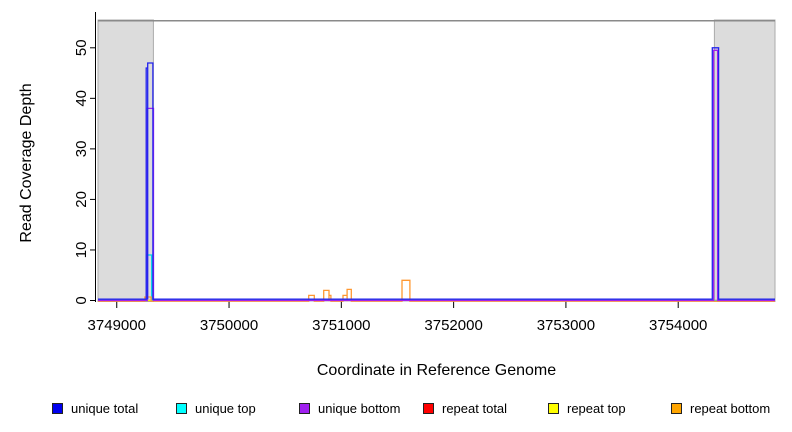 The image size is (792, 432). What do you see at coordinates (81, 199) in the screenshot?
I see `y-tick-label: 20` at bounding box center [81, 199].